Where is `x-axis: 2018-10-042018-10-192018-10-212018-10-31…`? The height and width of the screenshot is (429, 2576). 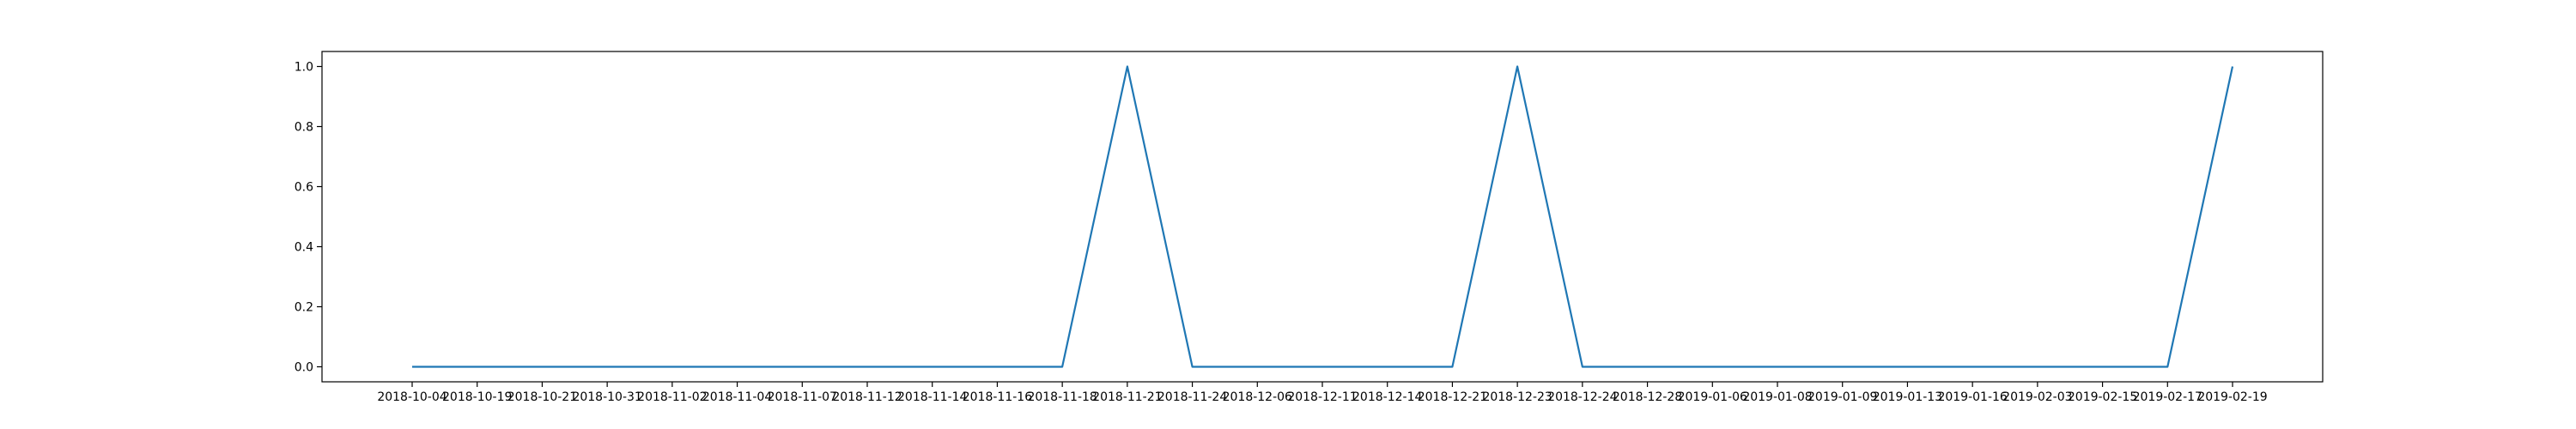
x-axis: 2018-10-042018-10-192018-10-212018-10-31… is located at coordinates (1323, 393).